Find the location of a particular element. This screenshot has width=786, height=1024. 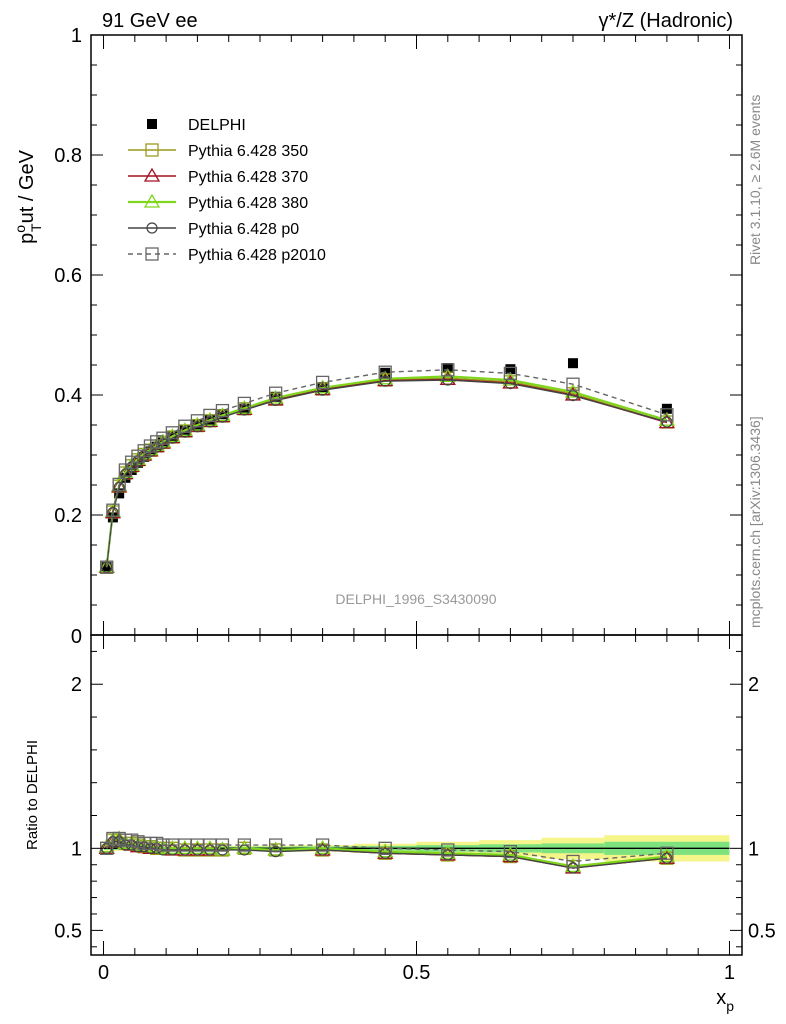

main-line-p350 is located at coordinates (386, 472).